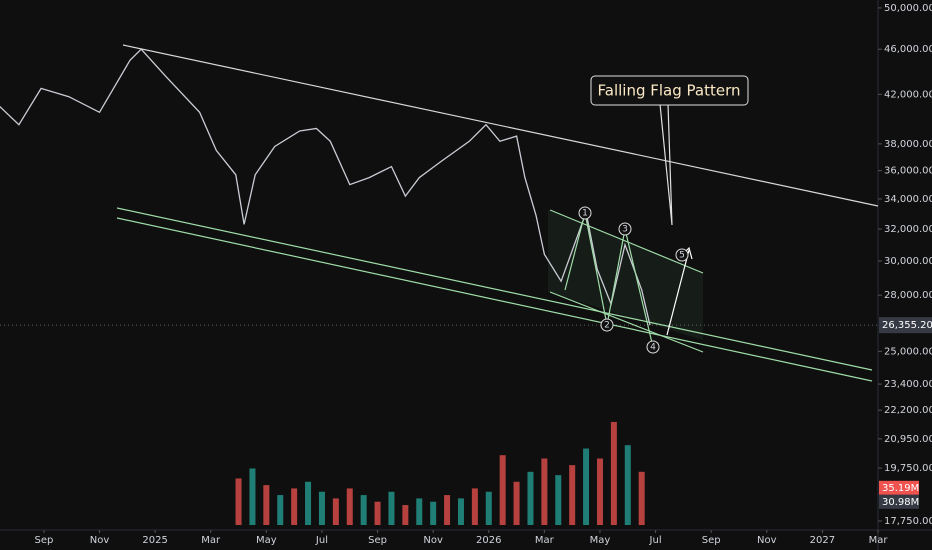  I want to click on y-tick-label: 17,750.00, so click(908, 521).